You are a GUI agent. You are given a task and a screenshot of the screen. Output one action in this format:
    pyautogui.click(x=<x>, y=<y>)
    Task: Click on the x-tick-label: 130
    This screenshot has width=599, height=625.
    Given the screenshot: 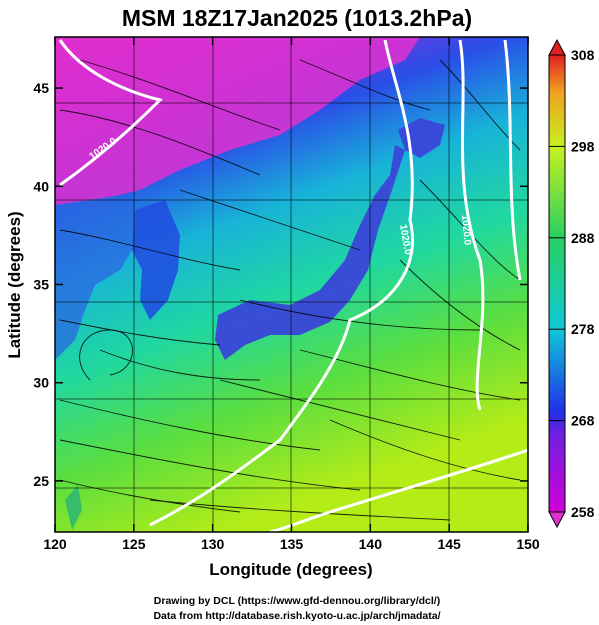 What is the action you would take?
    pyautogui.click(x=213, y=544)
    